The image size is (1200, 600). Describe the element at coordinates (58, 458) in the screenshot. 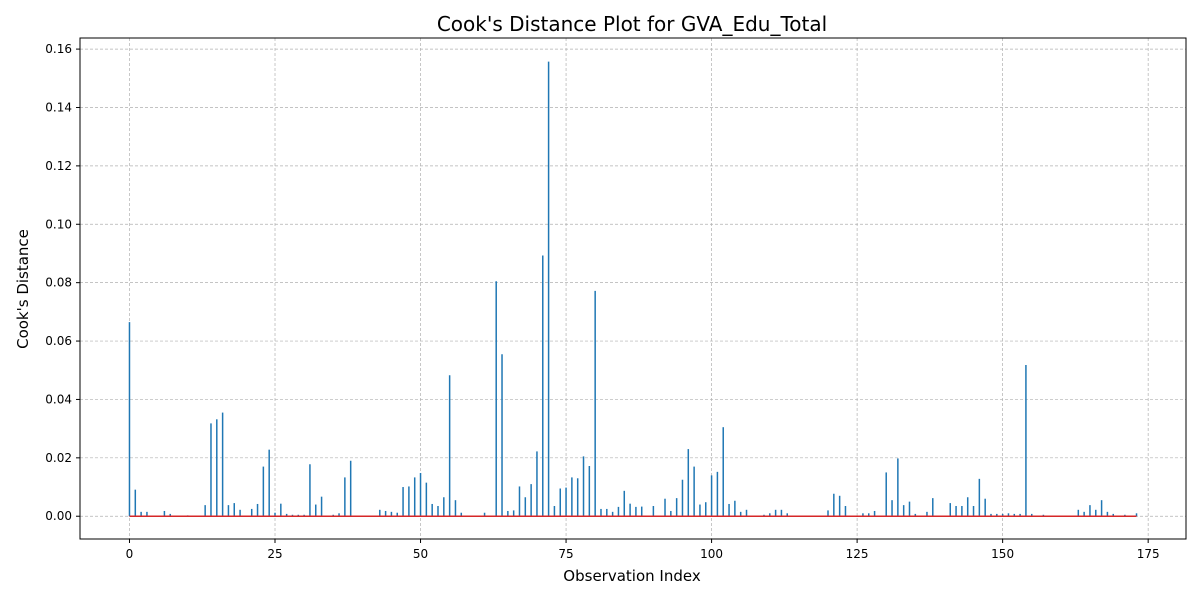

I see `y-tick-label: 0.02` at that location.